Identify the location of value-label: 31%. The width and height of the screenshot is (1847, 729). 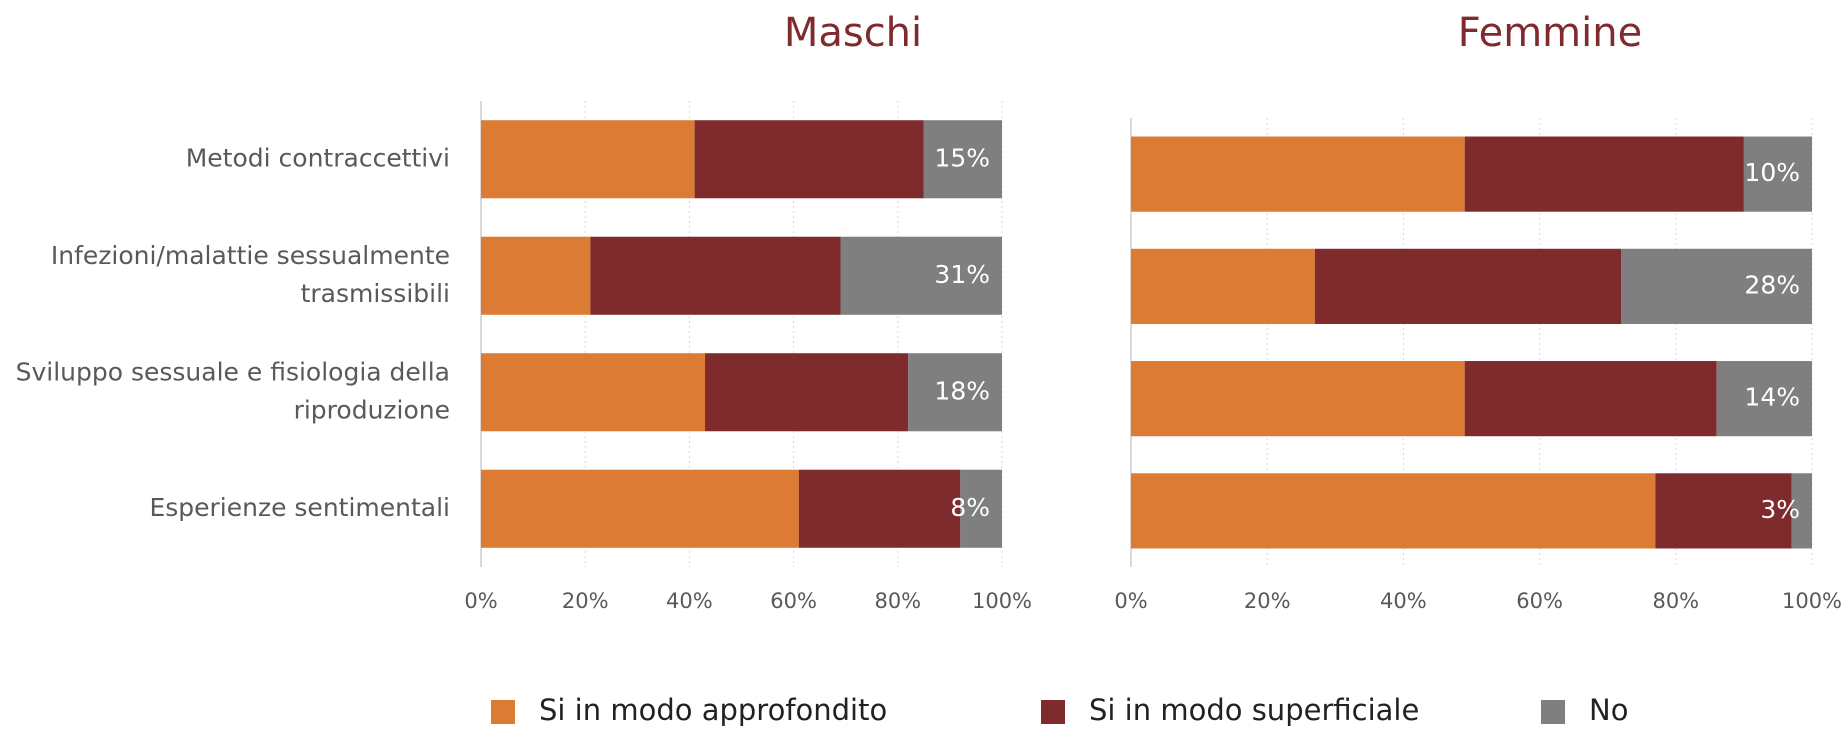
(962, 274).